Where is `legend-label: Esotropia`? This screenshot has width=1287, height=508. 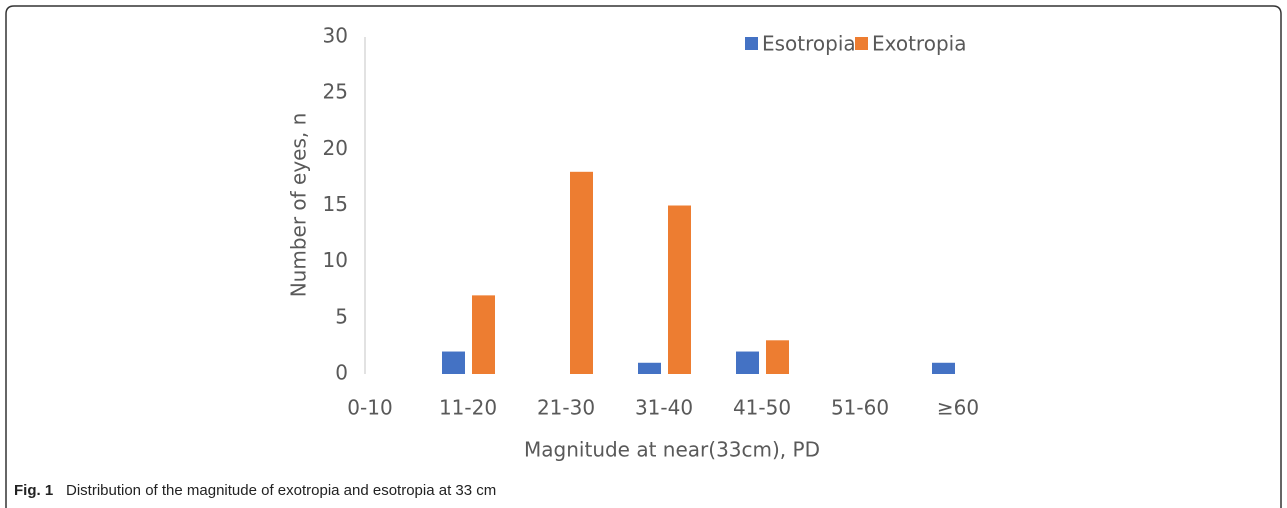 legend-label: Esotropia is located at coordinates (809, 44).